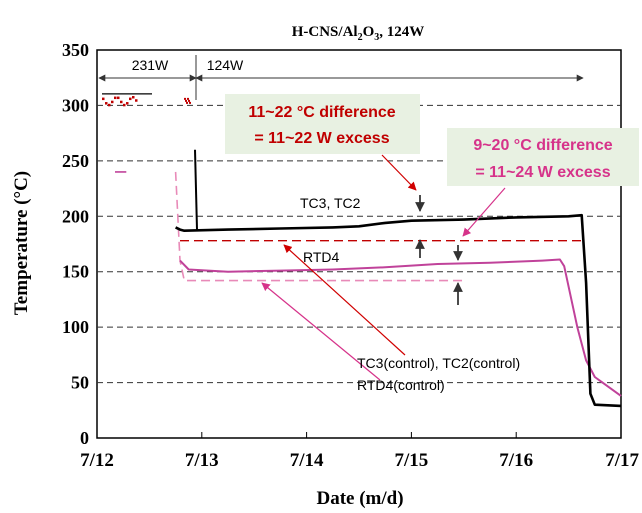 The height and width of the screenshot is (513, 642). Describe the element at coordinates (359, 498) in the screenshot. I see `x-axis-title: Date (m/d)` at that location.